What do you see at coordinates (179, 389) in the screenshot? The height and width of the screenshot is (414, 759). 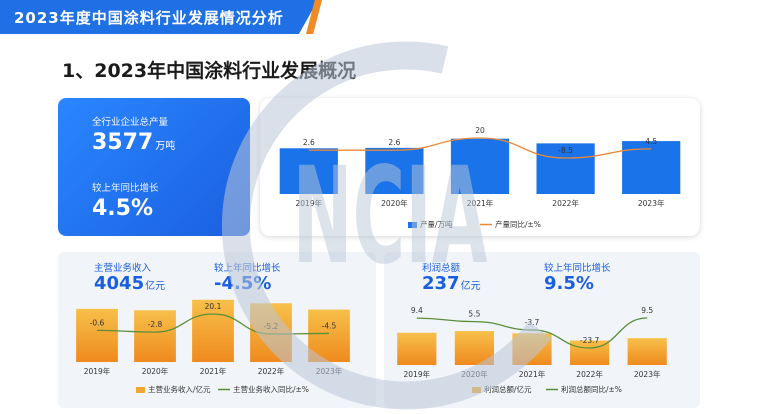 I see `legend-bar-label: 主营业务收入/亿元` at bounding box center [179, 389].